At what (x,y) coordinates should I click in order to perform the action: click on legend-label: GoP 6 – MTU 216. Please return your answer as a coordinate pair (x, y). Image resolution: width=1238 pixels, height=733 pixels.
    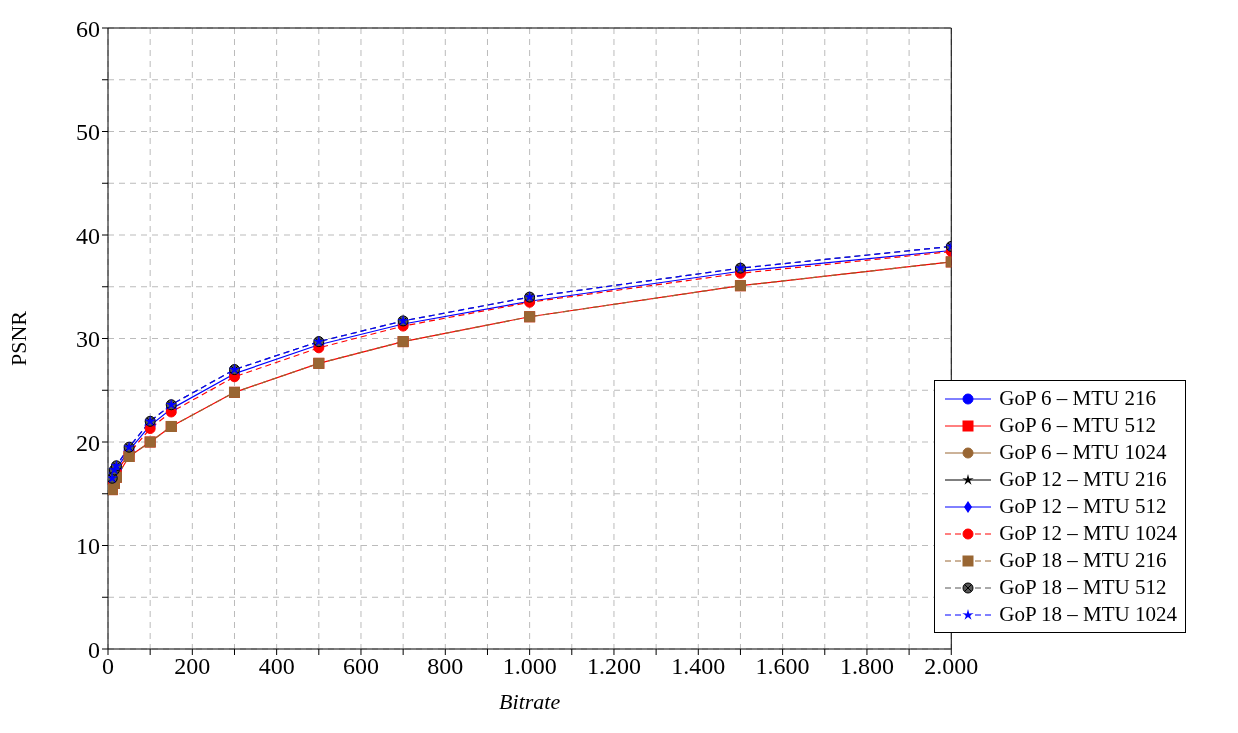
    Looking at the image, I should click on (1077, 398).